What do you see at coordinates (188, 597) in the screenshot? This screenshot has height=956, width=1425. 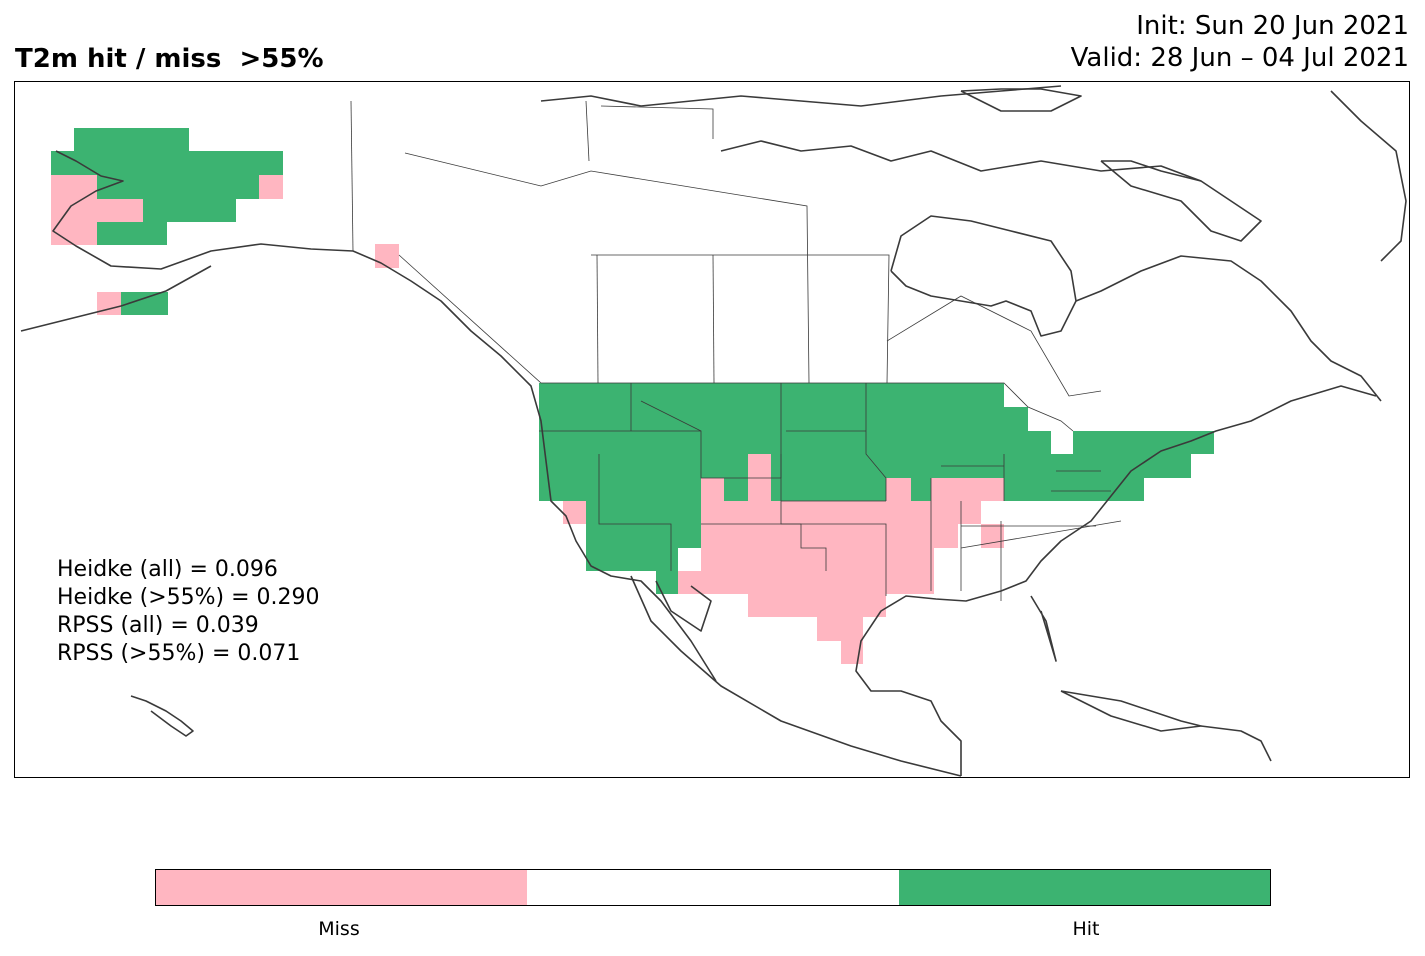 I see `heidke-55: Heidke (>55%) = 0.290` at bounding box center [188, 597].